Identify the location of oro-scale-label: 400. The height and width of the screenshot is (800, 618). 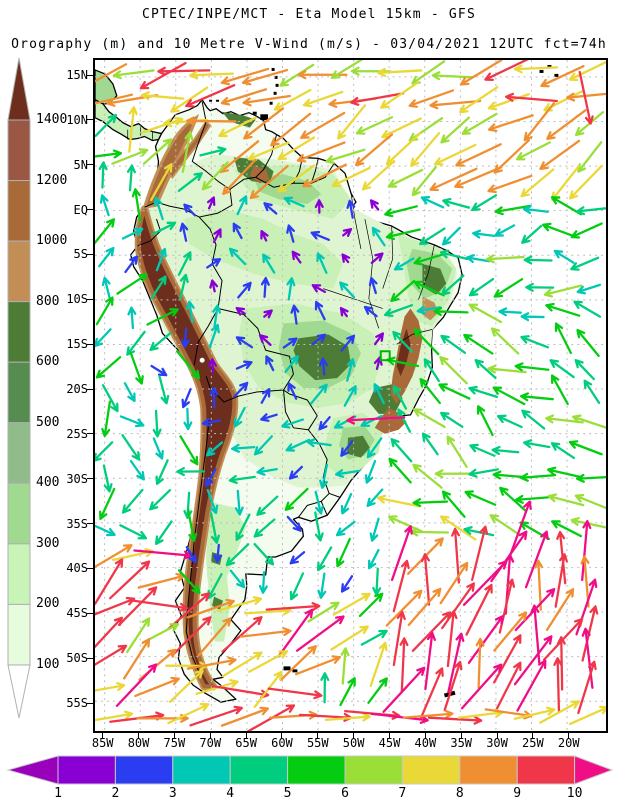
(48, 483).